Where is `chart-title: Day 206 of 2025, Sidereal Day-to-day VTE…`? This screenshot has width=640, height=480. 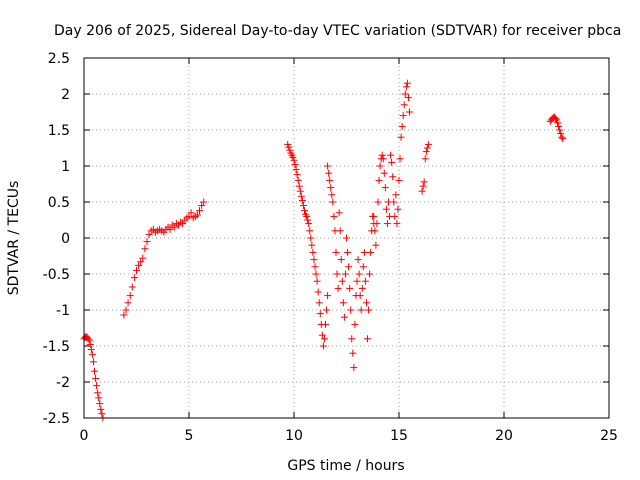 chart-title: Day 206 of 2025, Sidereal Day-to-day VTE… is located at coordinates (337, 31).